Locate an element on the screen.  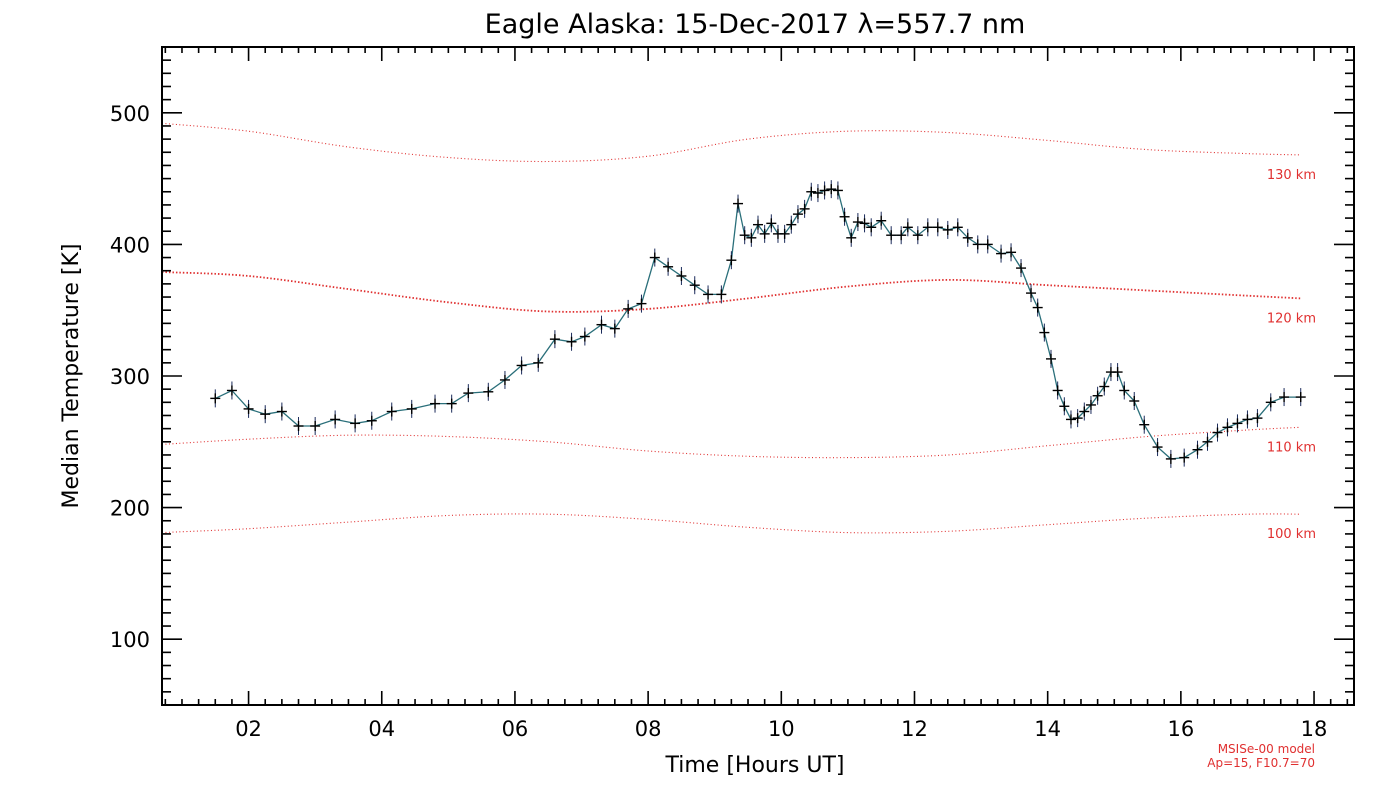
model-curve-110-km is located at coordinates (731, 442).